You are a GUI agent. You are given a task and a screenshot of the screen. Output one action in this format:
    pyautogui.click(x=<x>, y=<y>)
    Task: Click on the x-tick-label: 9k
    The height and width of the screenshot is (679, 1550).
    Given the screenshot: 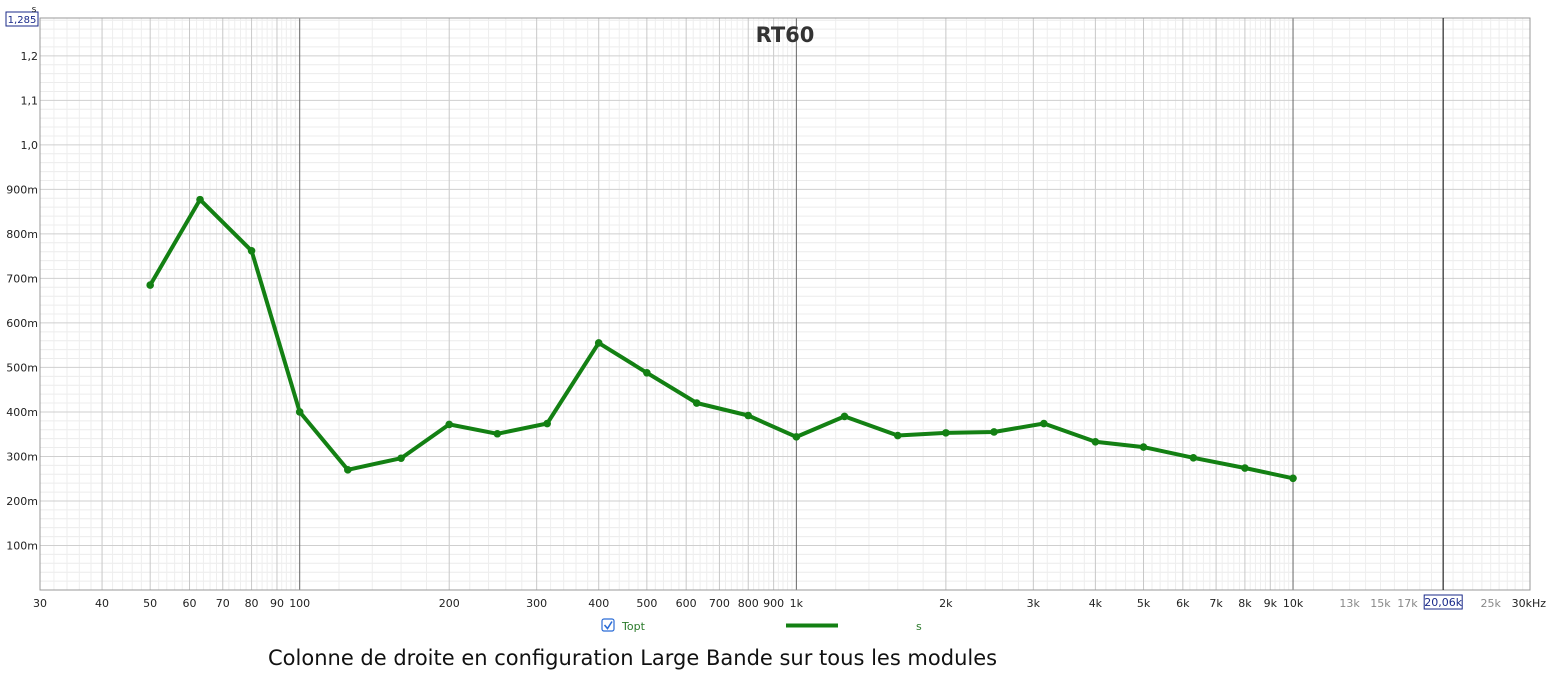 What is the action you would take?
    pyautogui.click(x=1271, y=603)
    